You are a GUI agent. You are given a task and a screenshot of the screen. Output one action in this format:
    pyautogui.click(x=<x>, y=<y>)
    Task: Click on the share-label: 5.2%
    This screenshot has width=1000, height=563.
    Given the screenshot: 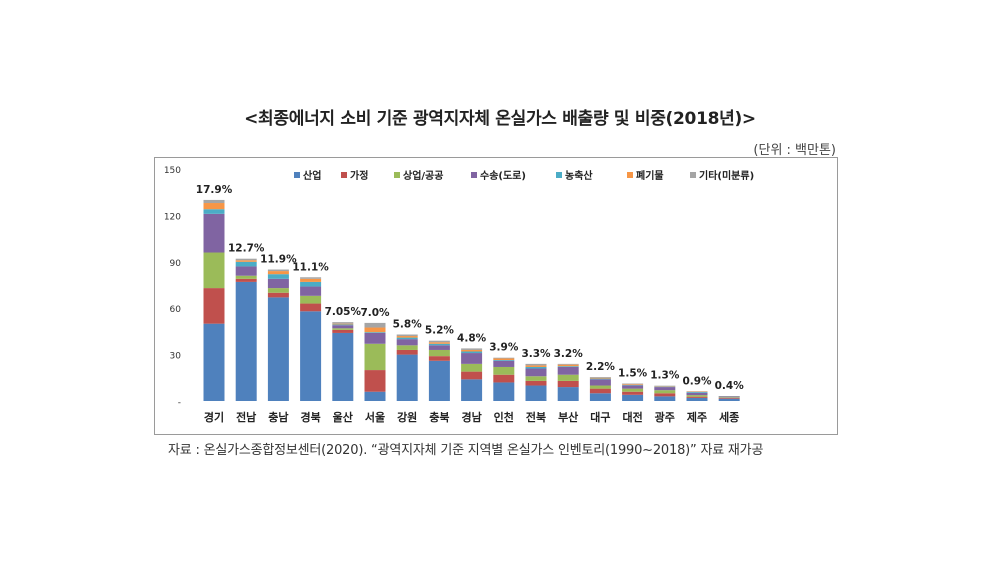 What is the action you would take?
    pyautogui.click(x=440, y=331)
    